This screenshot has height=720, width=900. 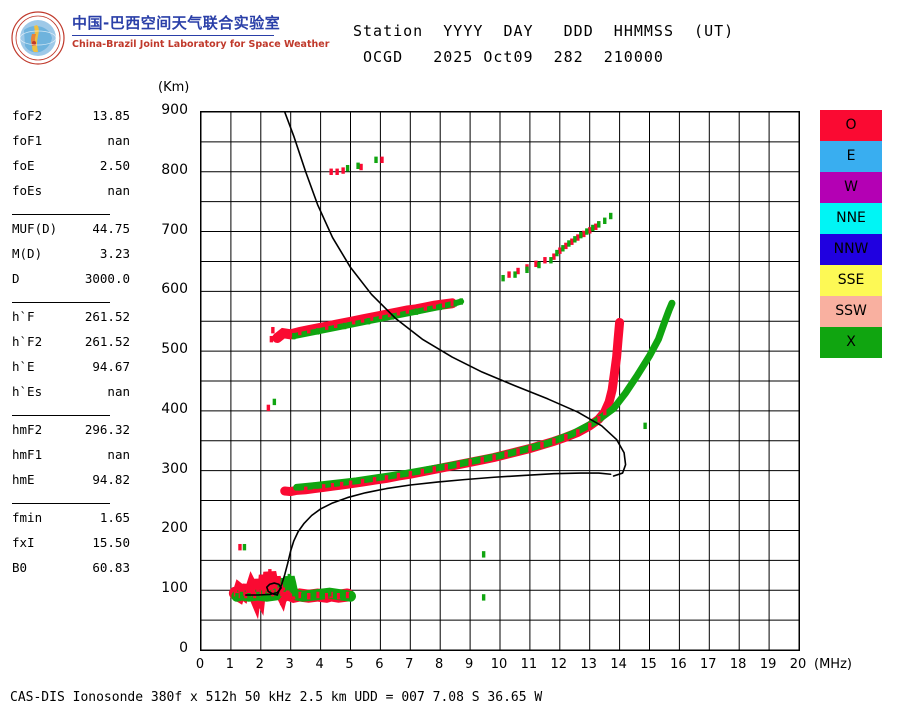 What do you see at coordinates (738, 664) in the screenshot?
I see `x-axis-tick-label: 18` at bounding box center [738, 664].